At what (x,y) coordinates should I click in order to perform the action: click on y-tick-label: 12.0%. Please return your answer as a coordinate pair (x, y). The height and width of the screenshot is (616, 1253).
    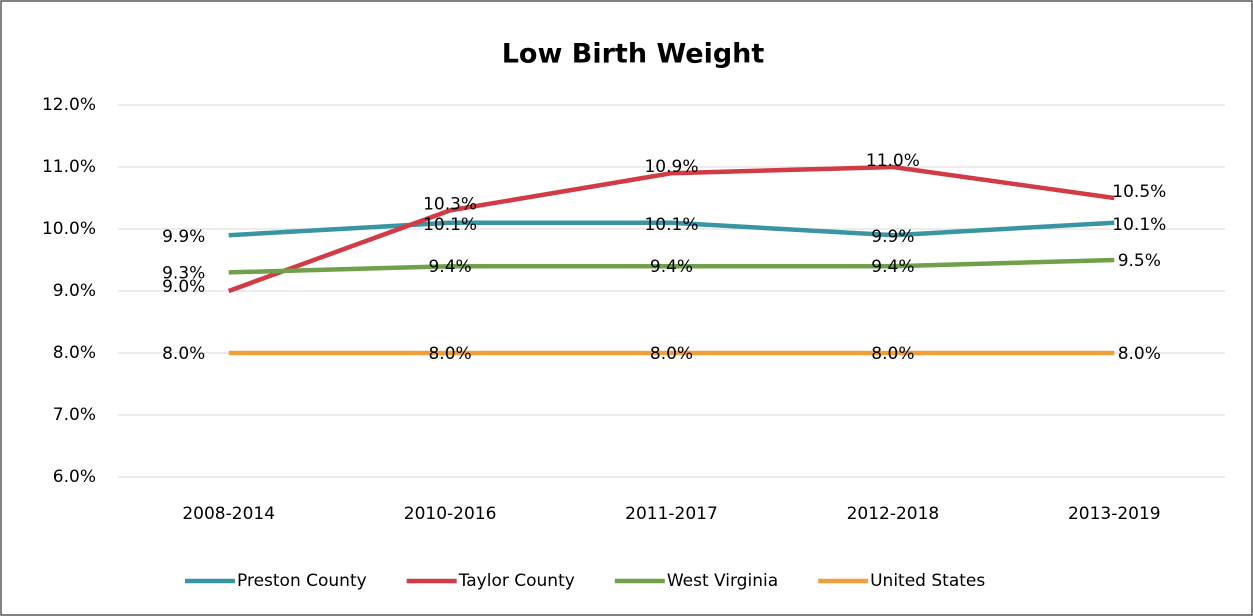
    Looking at the image, I should click on (69, 105).